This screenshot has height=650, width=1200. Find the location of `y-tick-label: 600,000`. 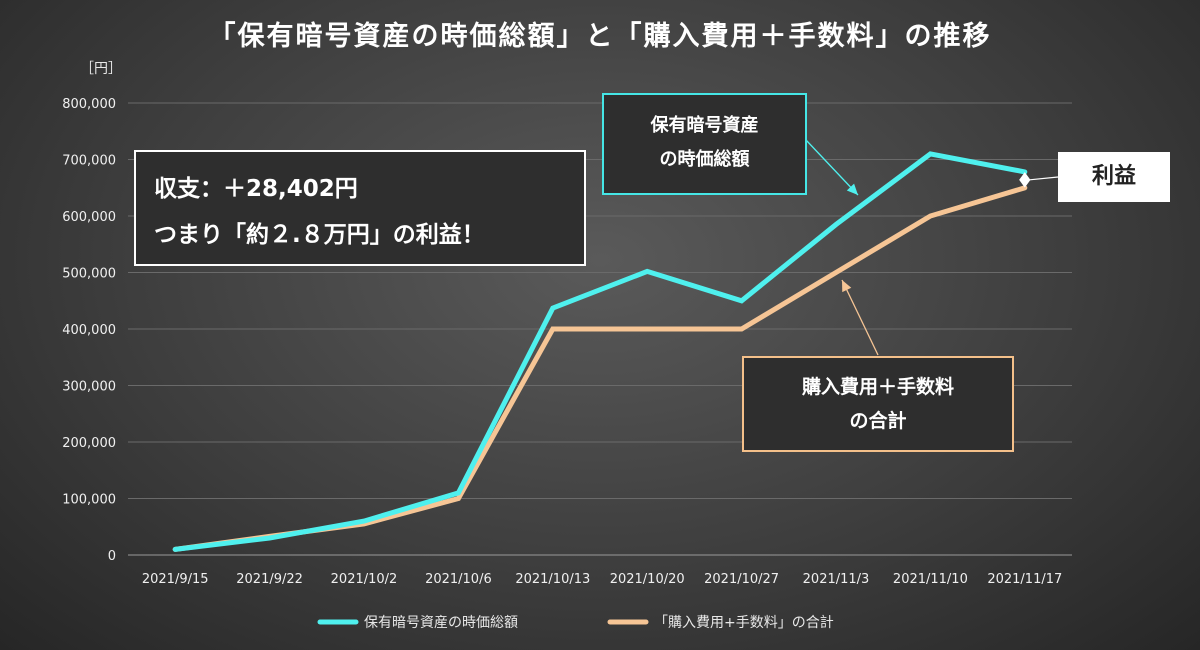

y-tick-label: 600,000 is located at coordinates (89, 217).